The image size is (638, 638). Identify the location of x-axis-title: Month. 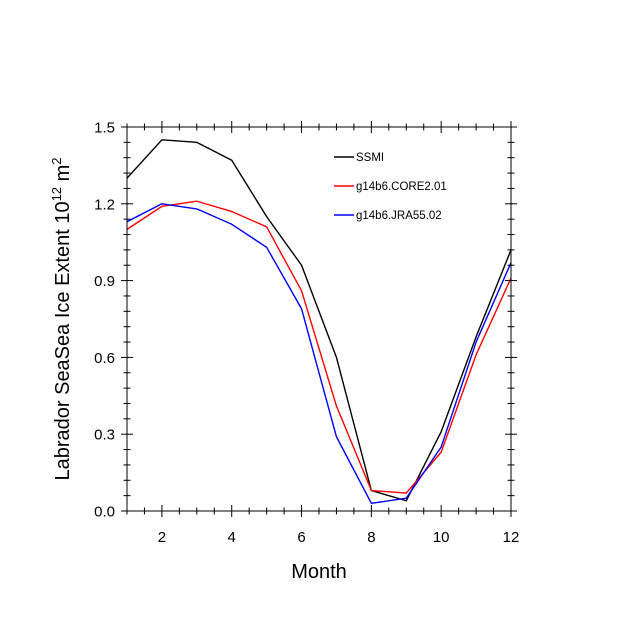
(319, 572).